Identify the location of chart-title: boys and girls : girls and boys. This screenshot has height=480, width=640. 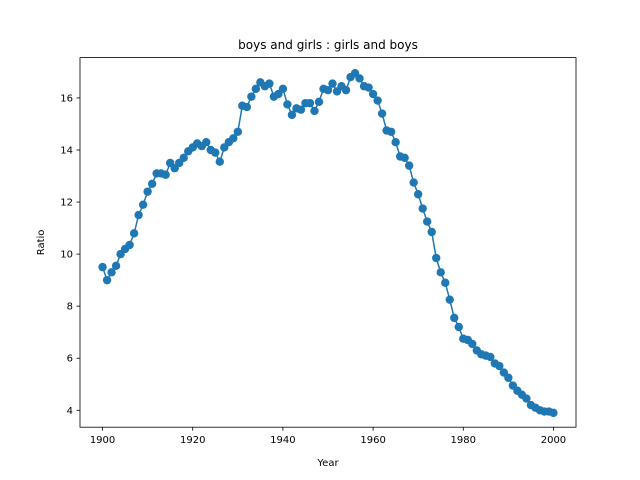
(328, 45).